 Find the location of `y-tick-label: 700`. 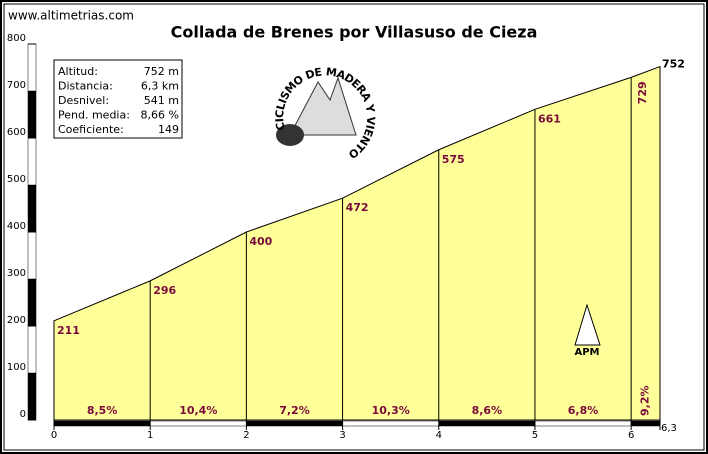

y-tick-label: 700 is located at coordinates (16, 85).